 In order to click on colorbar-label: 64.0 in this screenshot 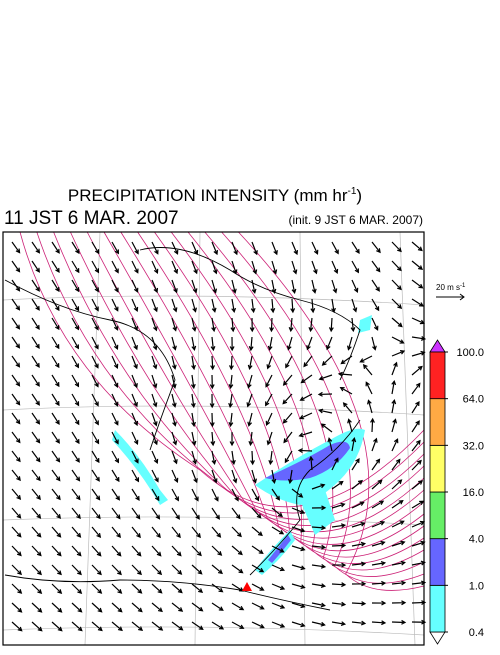, I will do `click(473, 400)`.